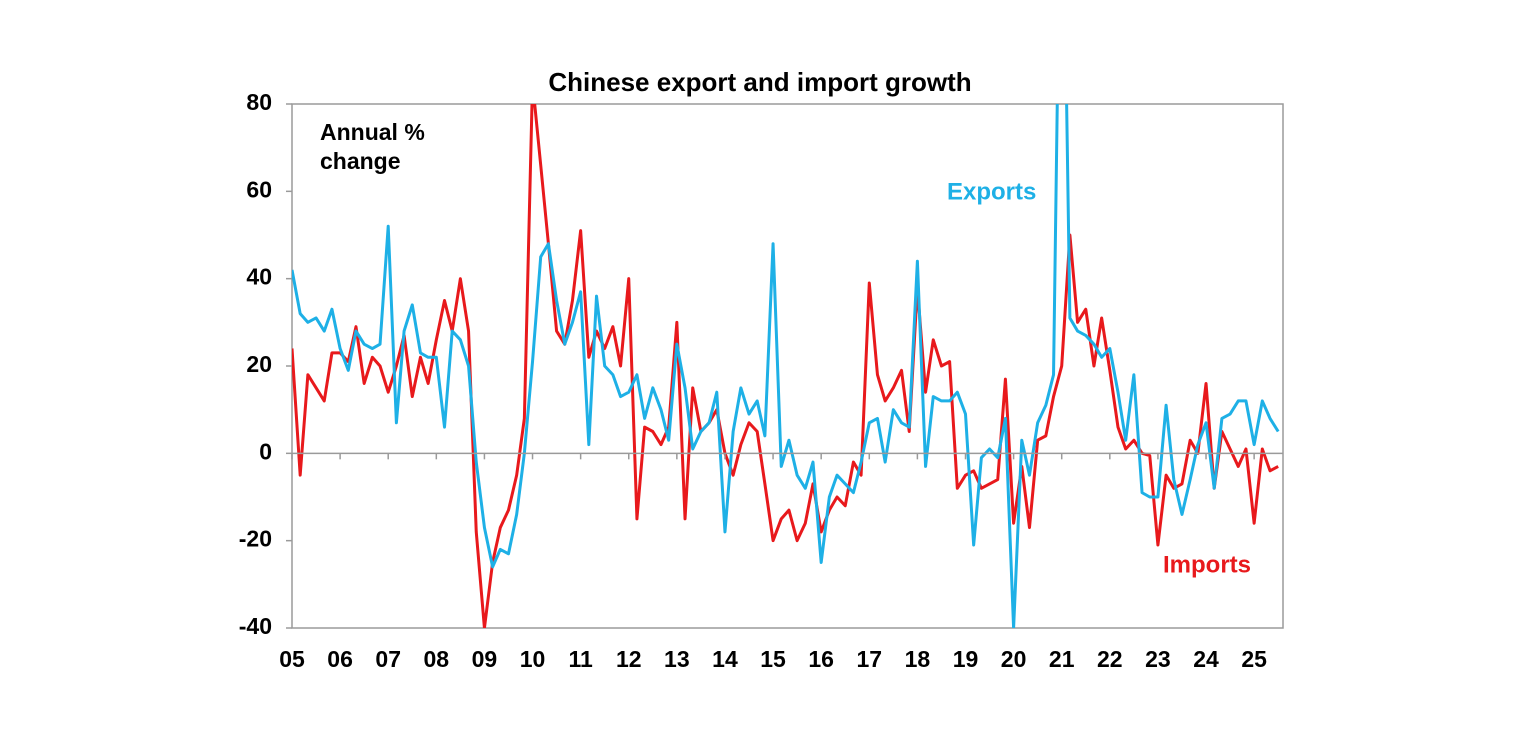  I want to click on x-tick-label: 11, so click(580, 659).